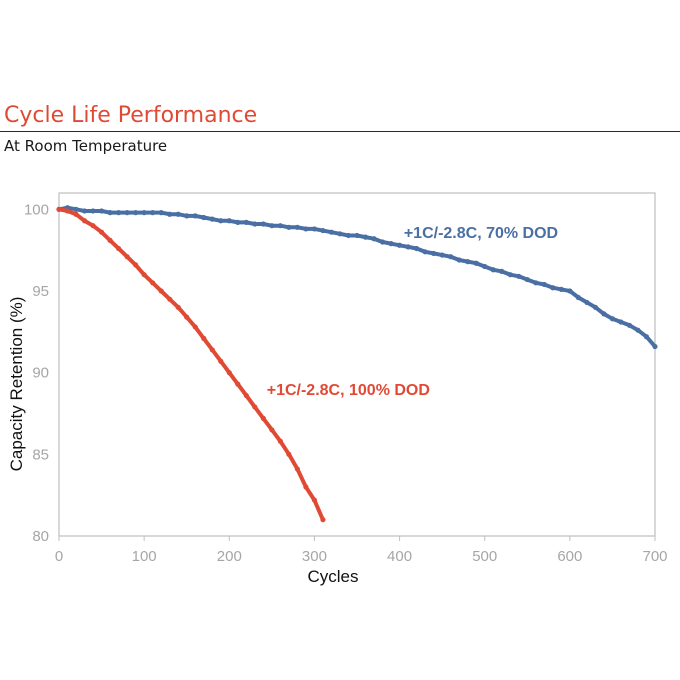  What do you see at coordinates (340, 131) in the screenshot?
I see `title-divider` at bounding box center [340, 131].